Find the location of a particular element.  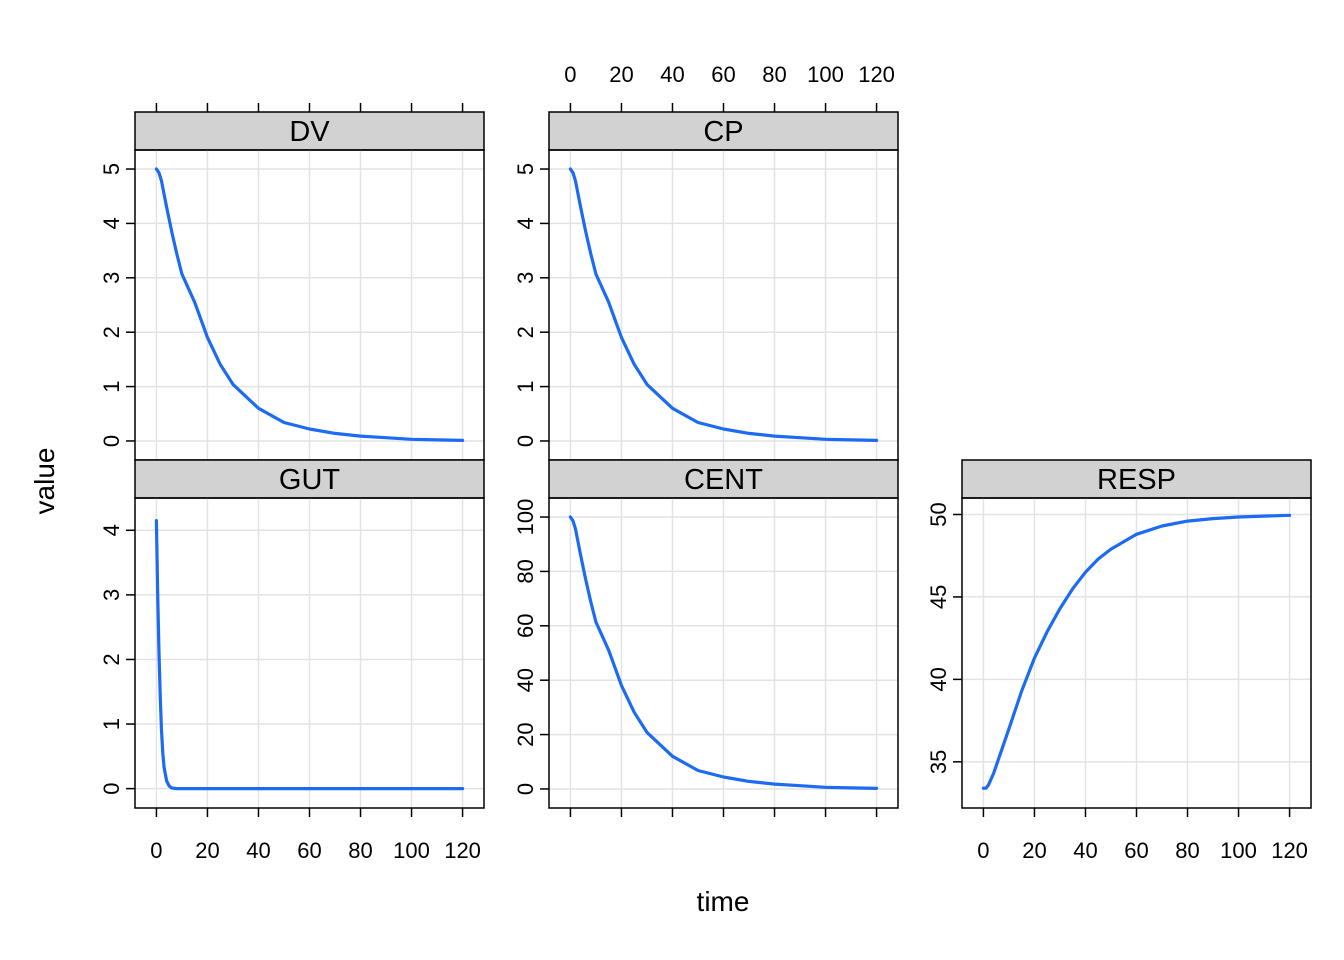

strip-cent is located at coordinates (723, 479).